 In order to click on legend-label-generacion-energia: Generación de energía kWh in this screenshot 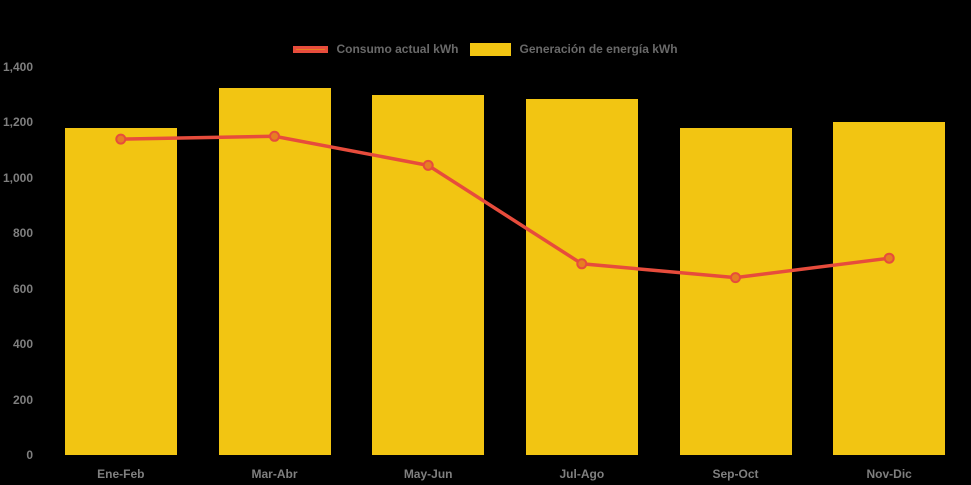, I will do `click(598, 49)`.